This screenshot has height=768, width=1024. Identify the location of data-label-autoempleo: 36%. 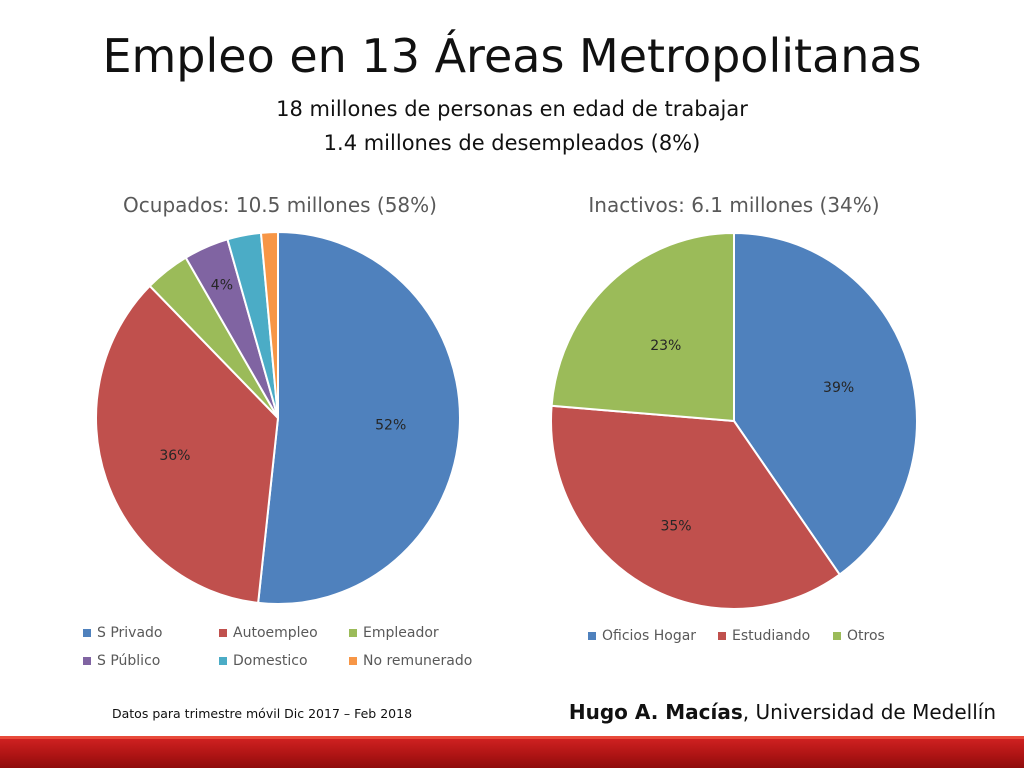
(174, 456).